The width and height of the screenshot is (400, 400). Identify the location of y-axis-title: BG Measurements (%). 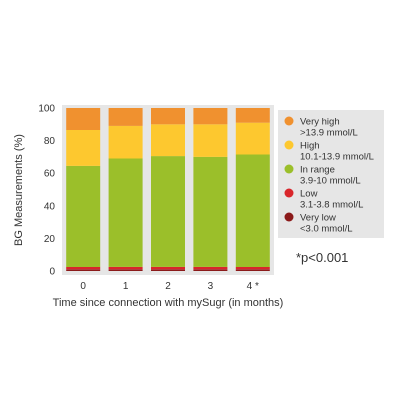
(19, 190).